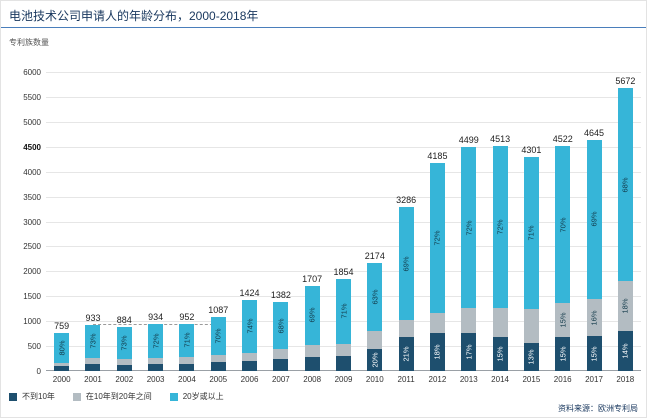 The image size is (647, 418). What do you see at coordinates (62, 326) in the screenshot?
I see `bar-total-label-2000: 759` at bounding box center [62, 326].